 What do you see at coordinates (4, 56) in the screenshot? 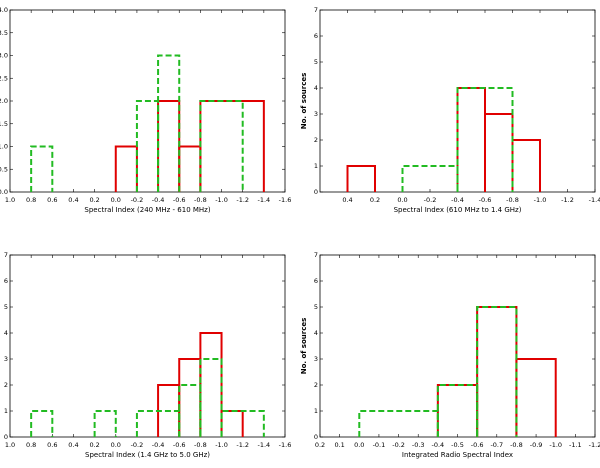
I see `y-tick-label: 3.0` at bounding box center [4, 56].